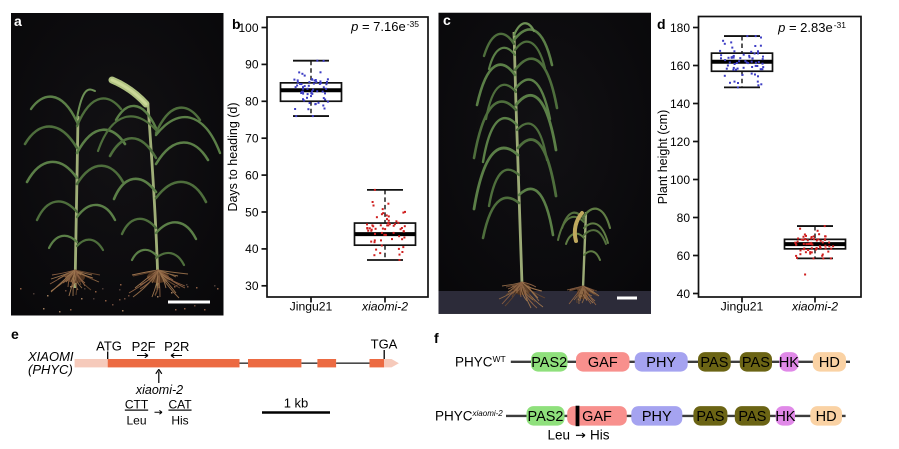  What do you see at coordinates (233, 156) in the screenshot?
I see `svg-text: Days to heading (d)` at bounding box center [233, 156].